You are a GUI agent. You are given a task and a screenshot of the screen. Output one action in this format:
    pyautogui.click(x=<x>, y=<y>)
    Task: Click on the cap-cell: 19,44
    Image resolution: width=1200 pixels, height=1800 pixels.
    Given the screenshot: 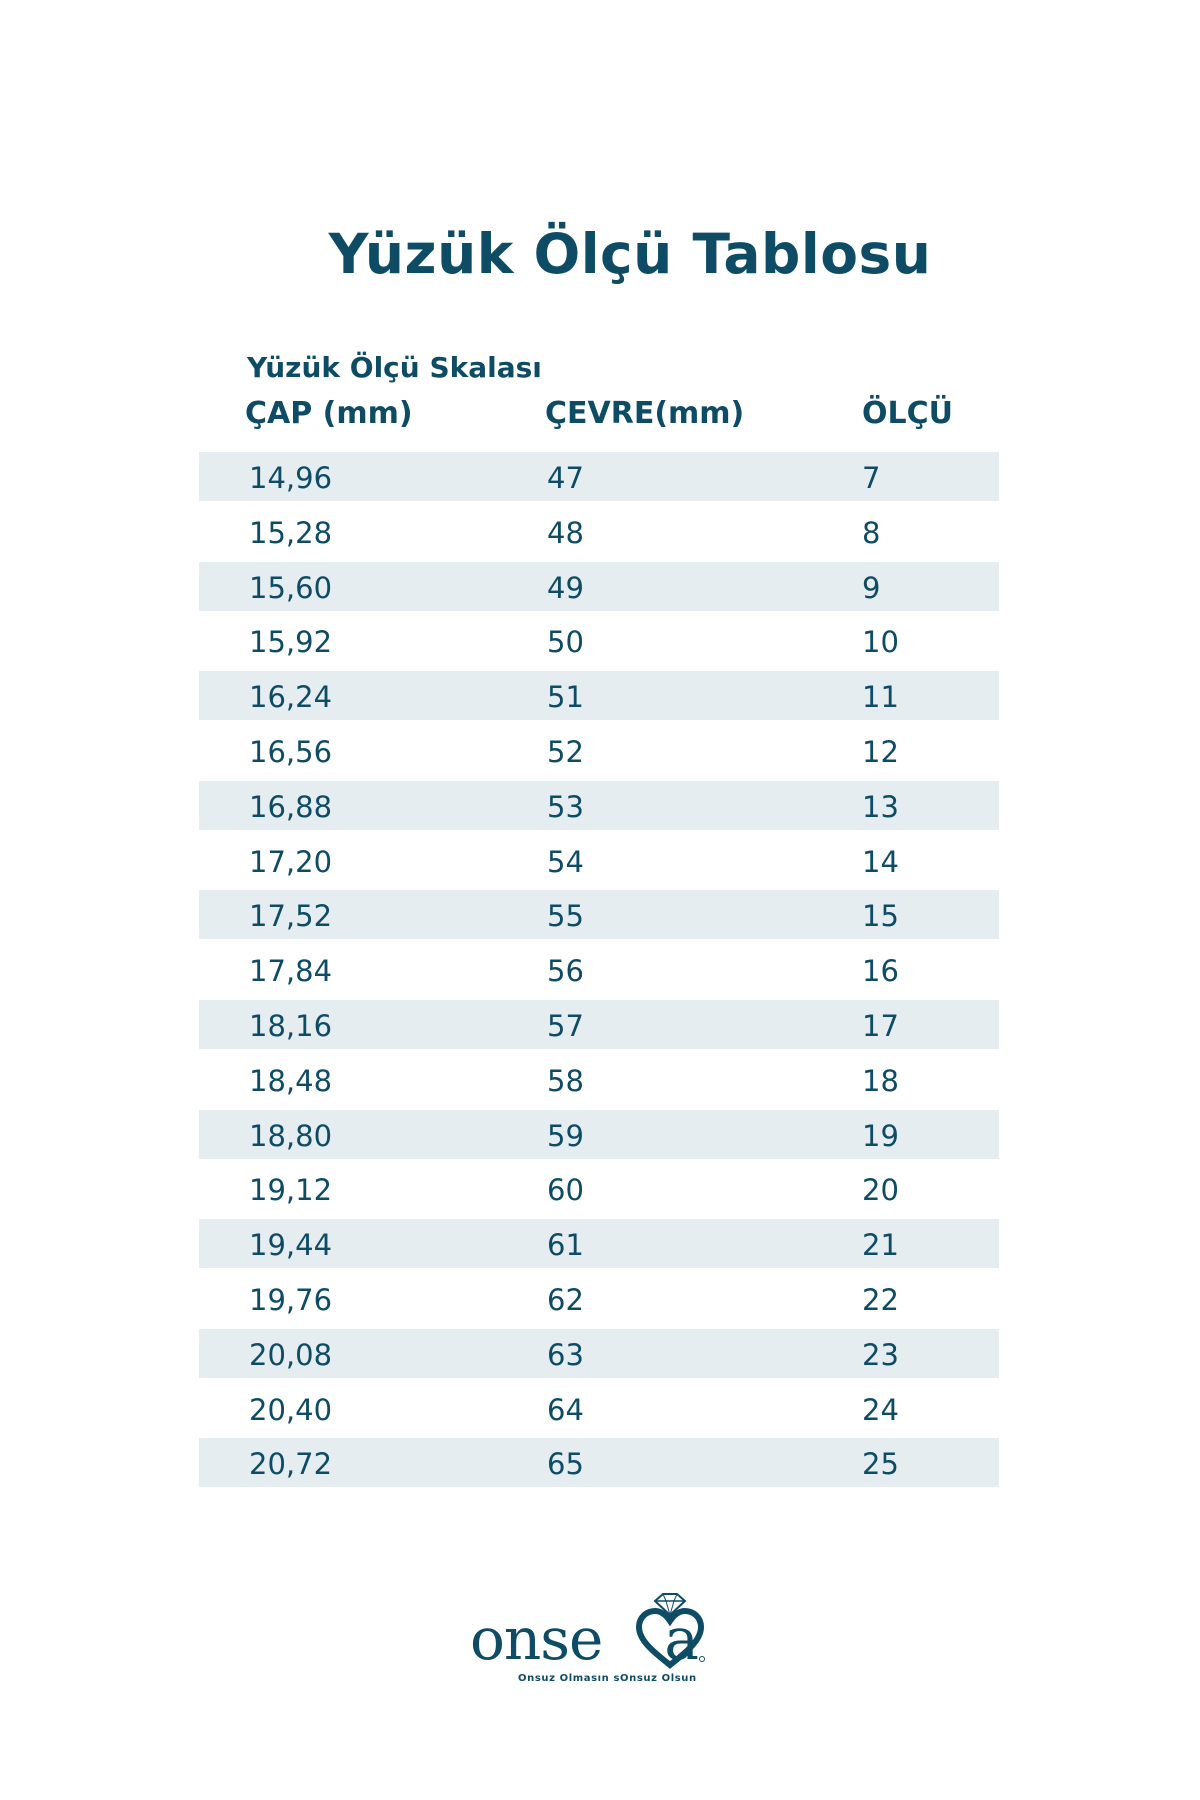 What is the action you would take?
    pyautogui.click(x=291, y=1245)
    